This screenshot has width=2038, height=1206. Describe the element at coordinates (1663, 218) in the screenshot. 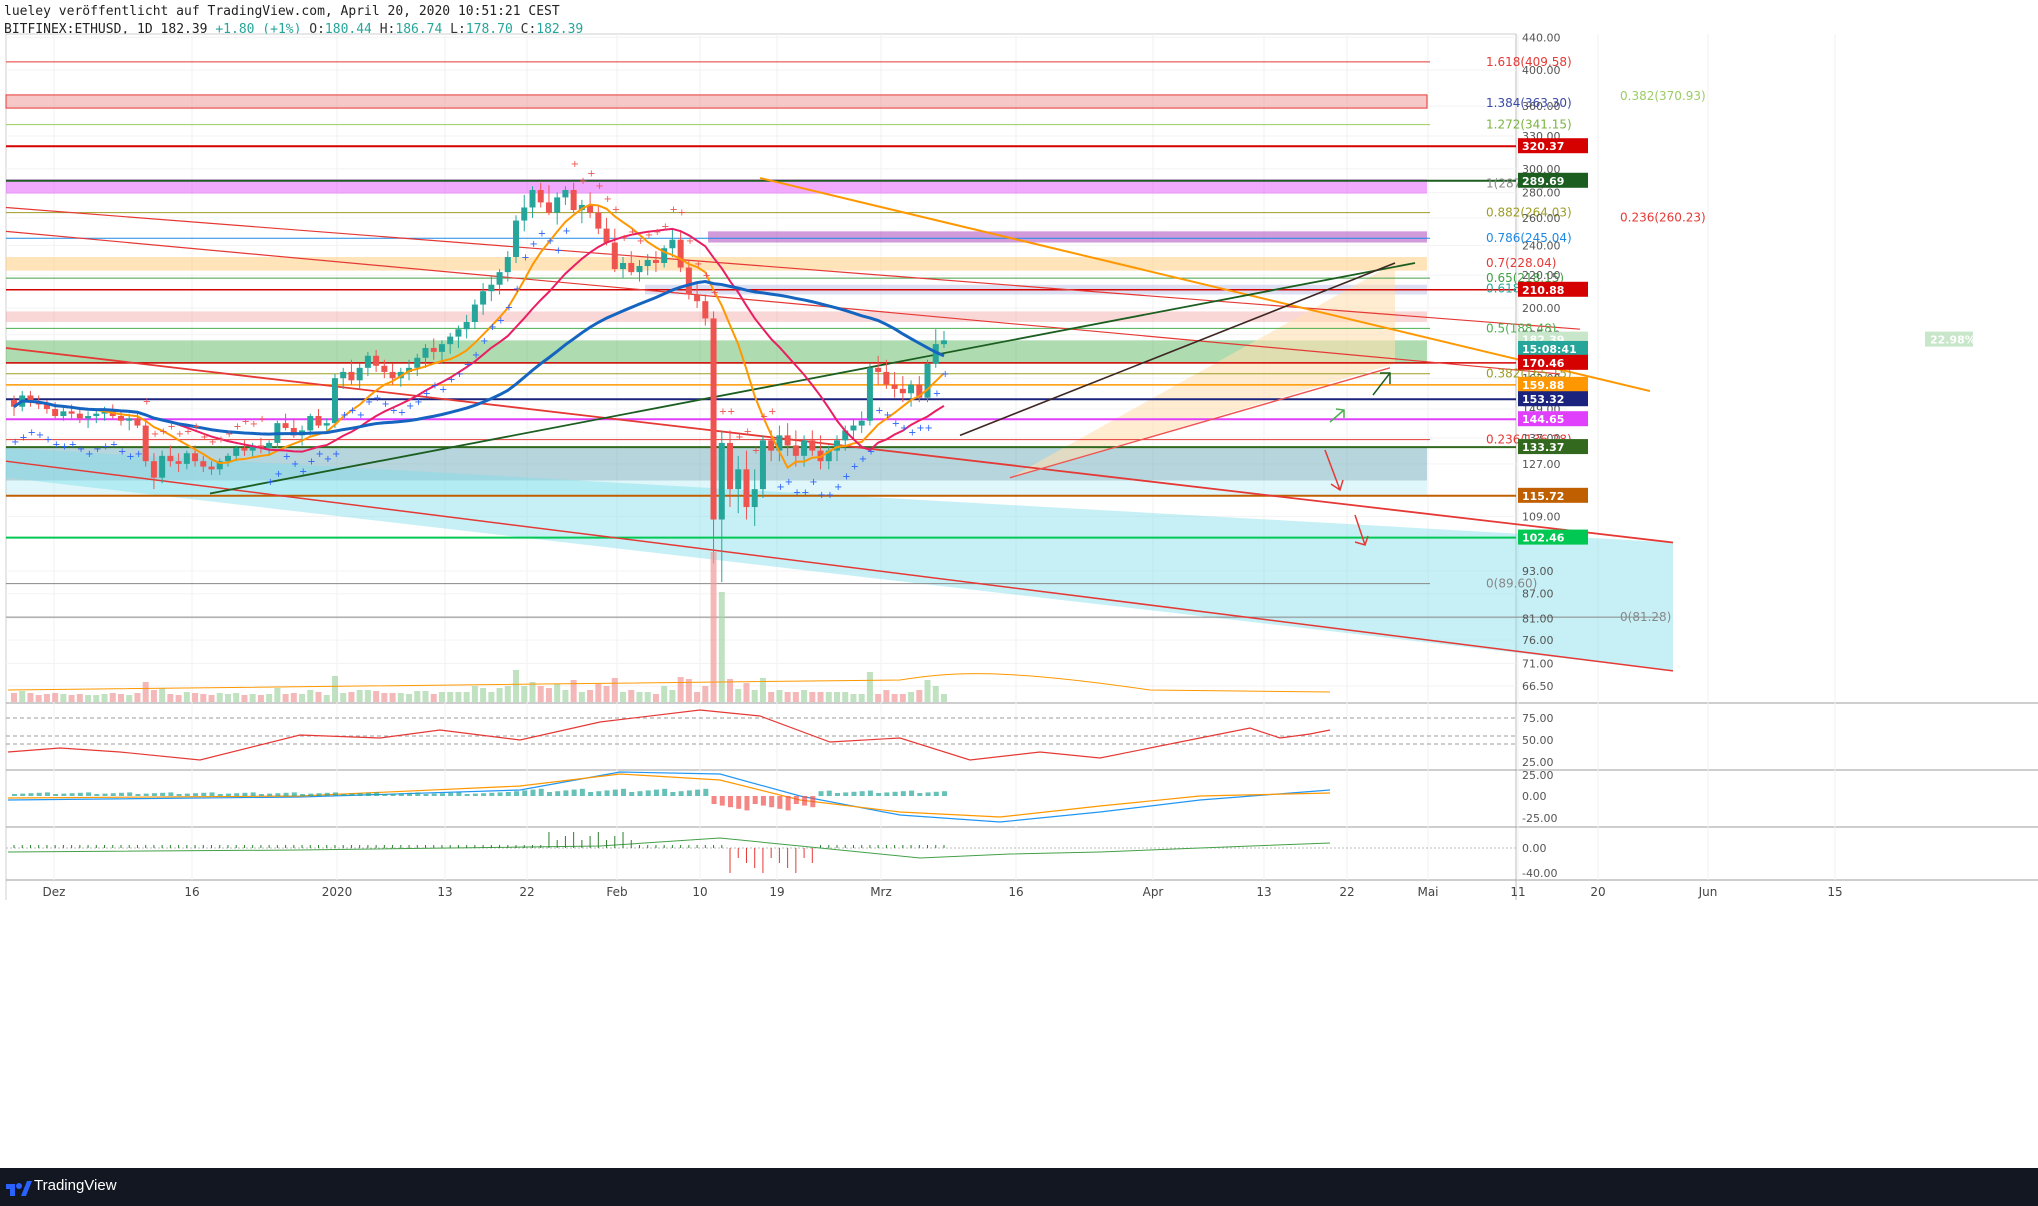

I see `fib-label-b-1: 0.236(260.23)` at that location.